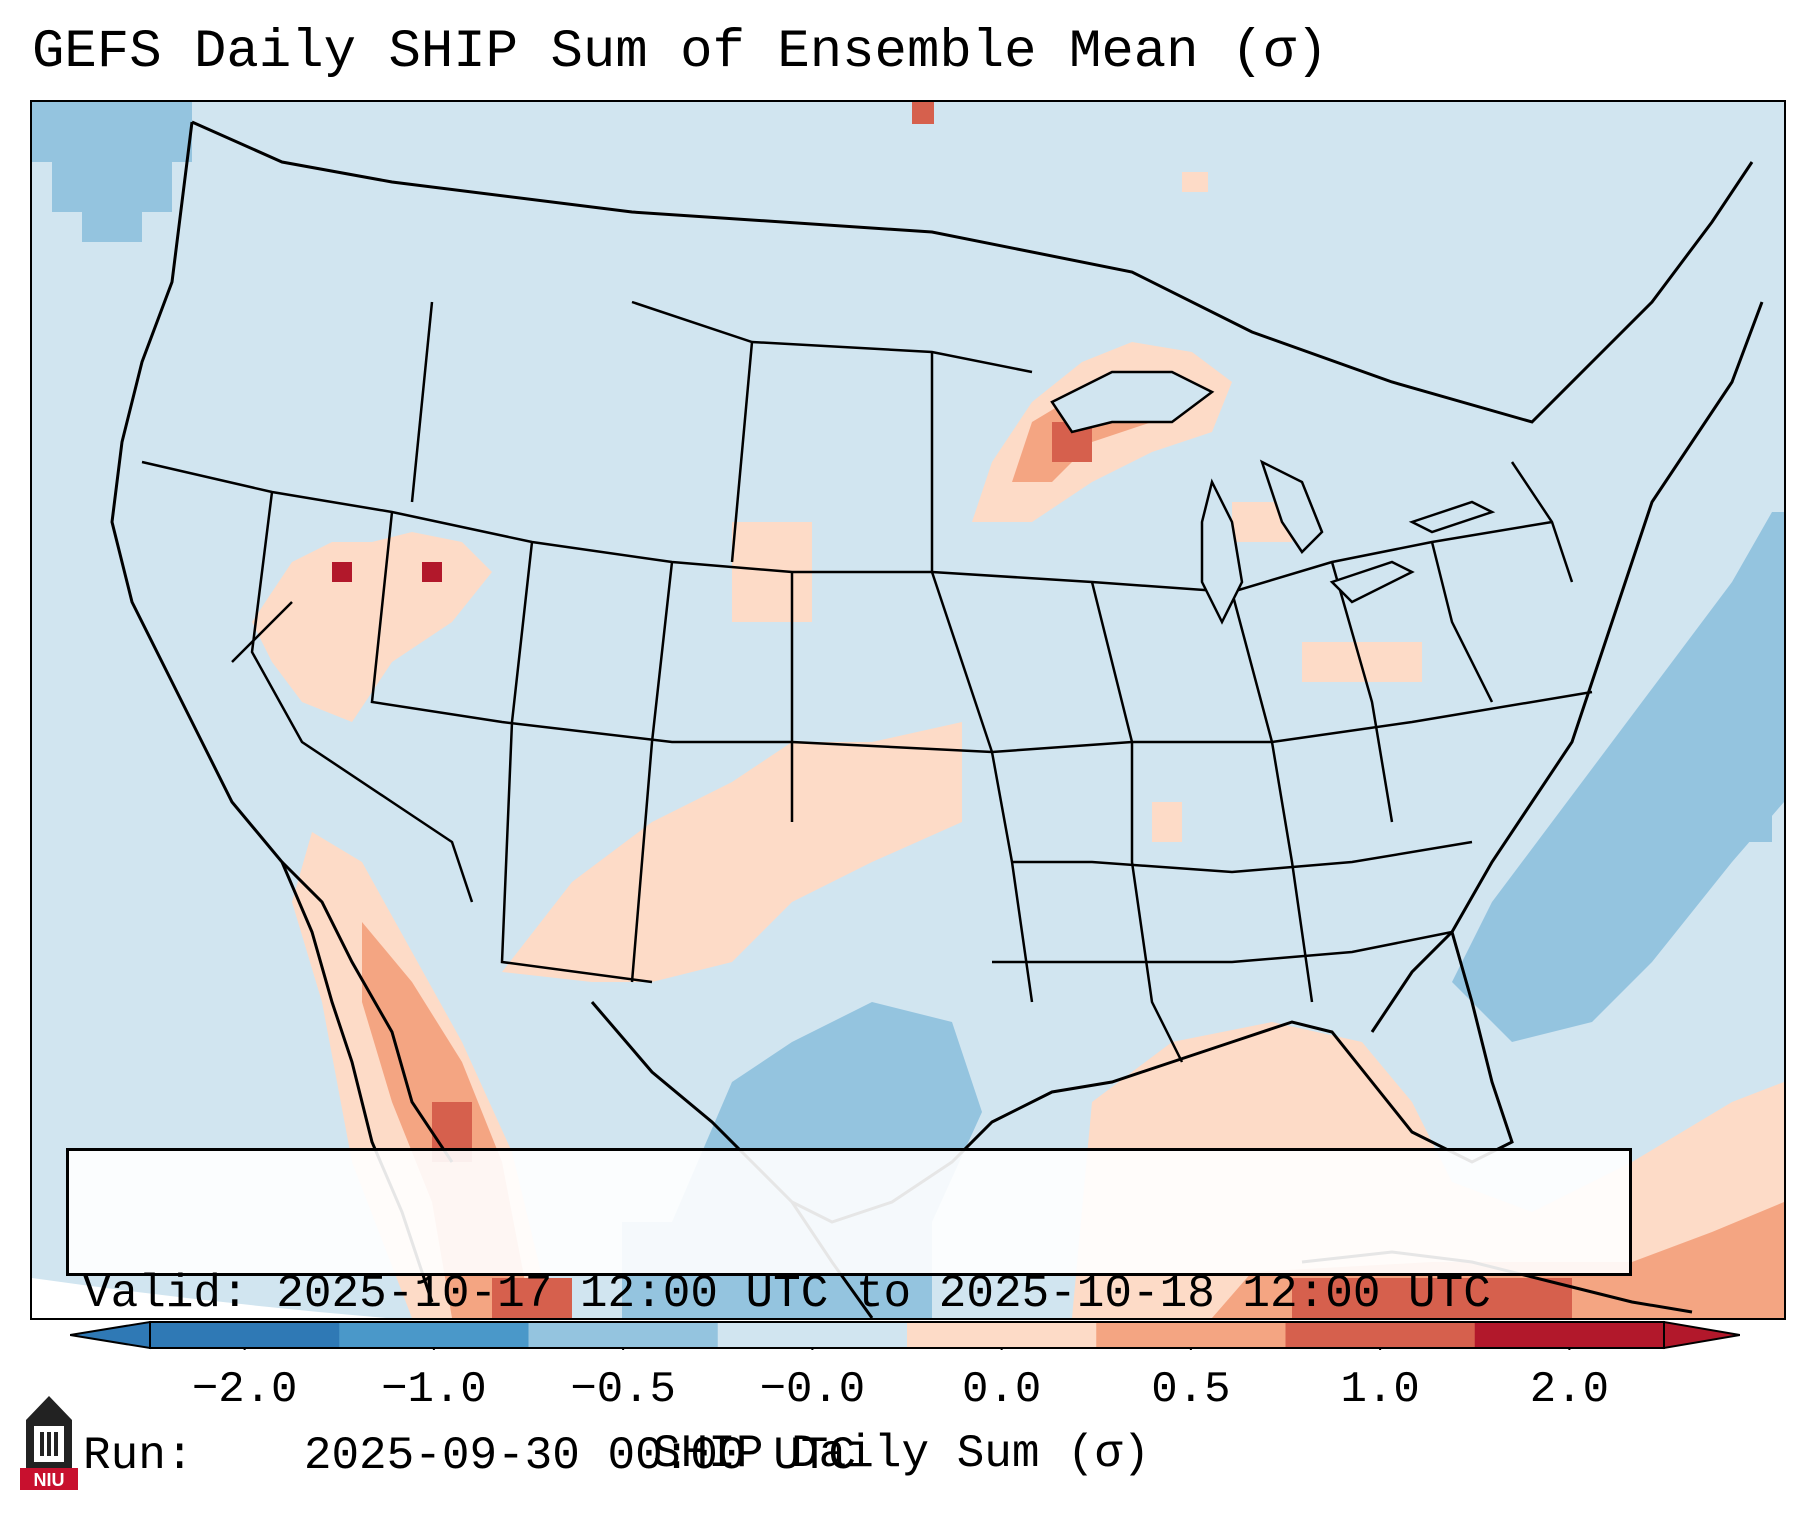  Describe the element at coordinates (1569, 1390) in the screenshot. I see `colorbar-tick-label: 2.0` at that location.